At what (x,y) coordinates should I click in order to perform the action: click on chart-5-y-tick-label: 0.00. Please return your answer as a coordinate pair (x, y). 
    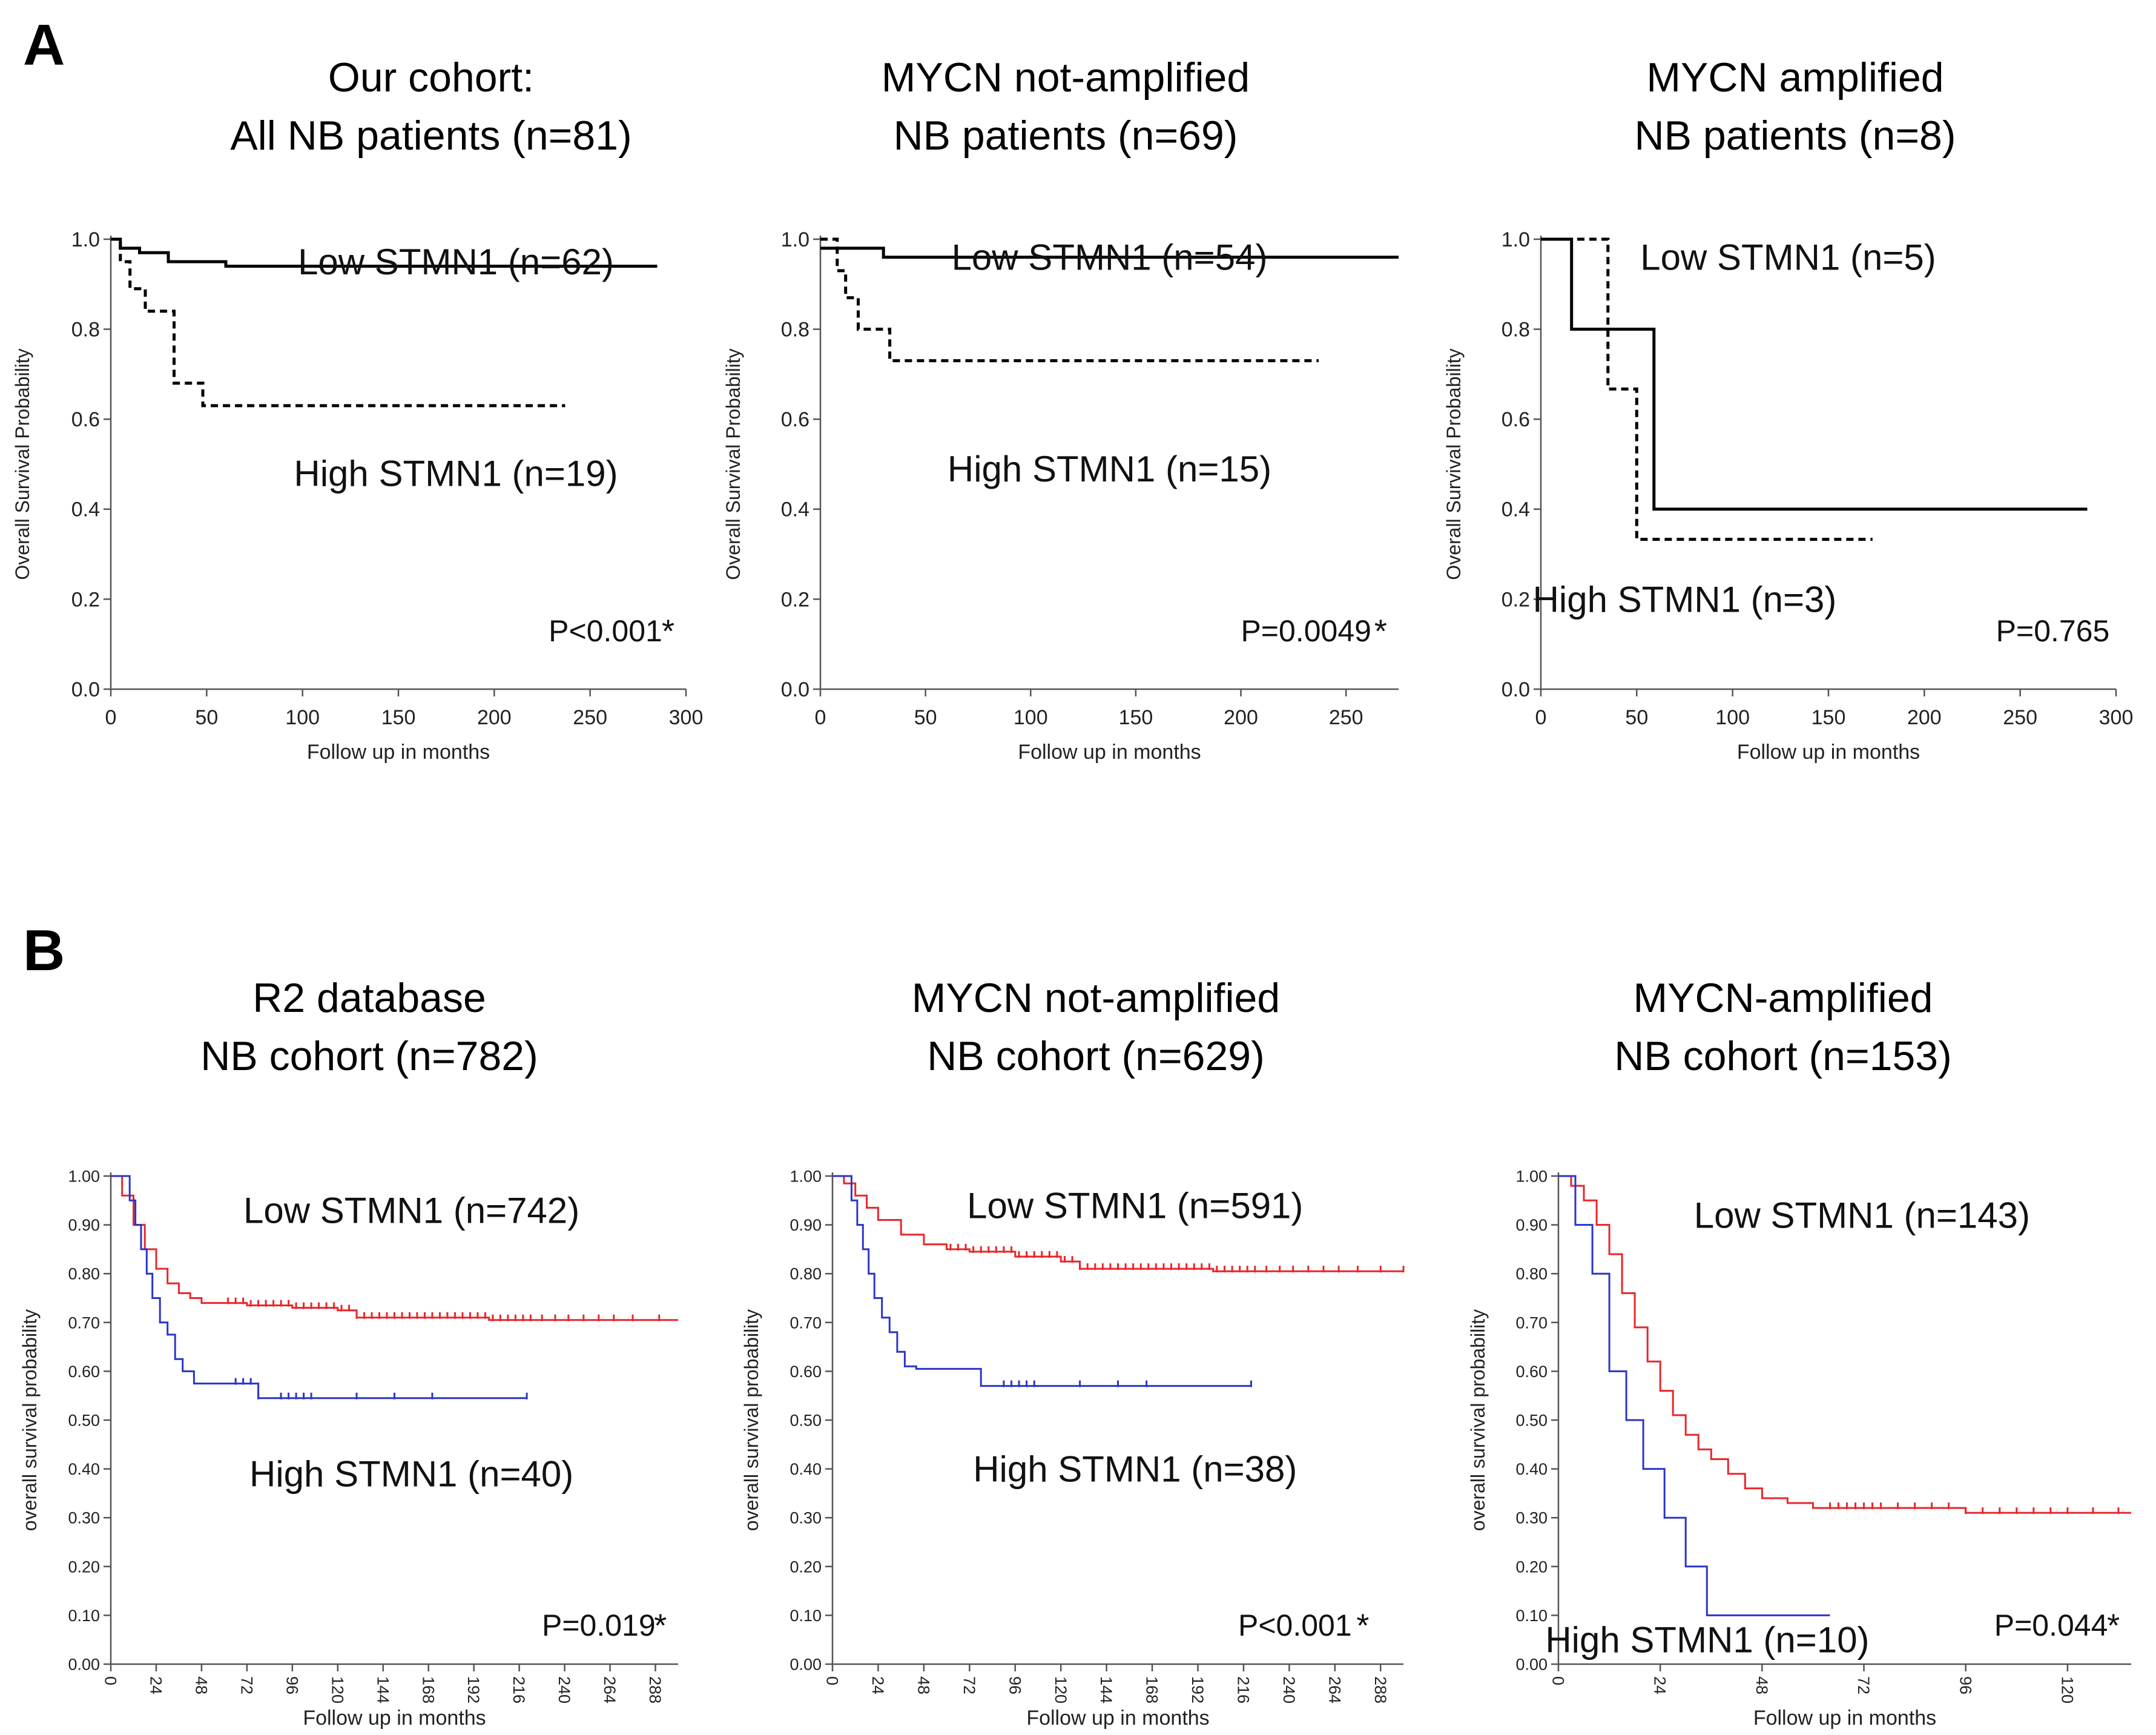
    Looking at the image, I should click on (806, 1664).